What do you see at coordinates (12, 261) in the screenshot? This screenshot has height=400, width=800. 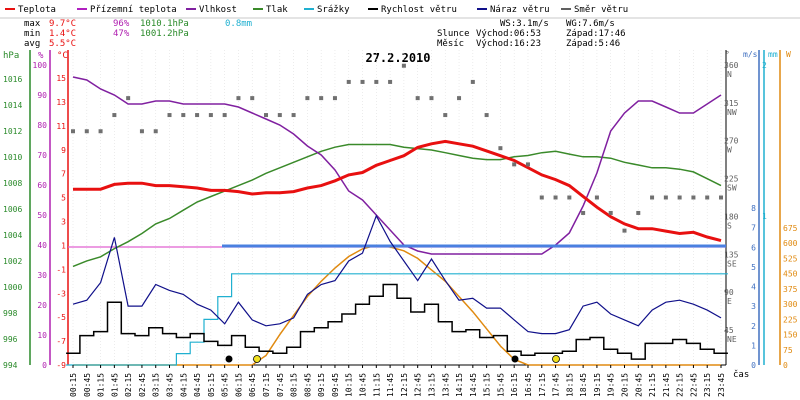 I see `hpa-tick-label: 1002` at bounding box center [12, 261].